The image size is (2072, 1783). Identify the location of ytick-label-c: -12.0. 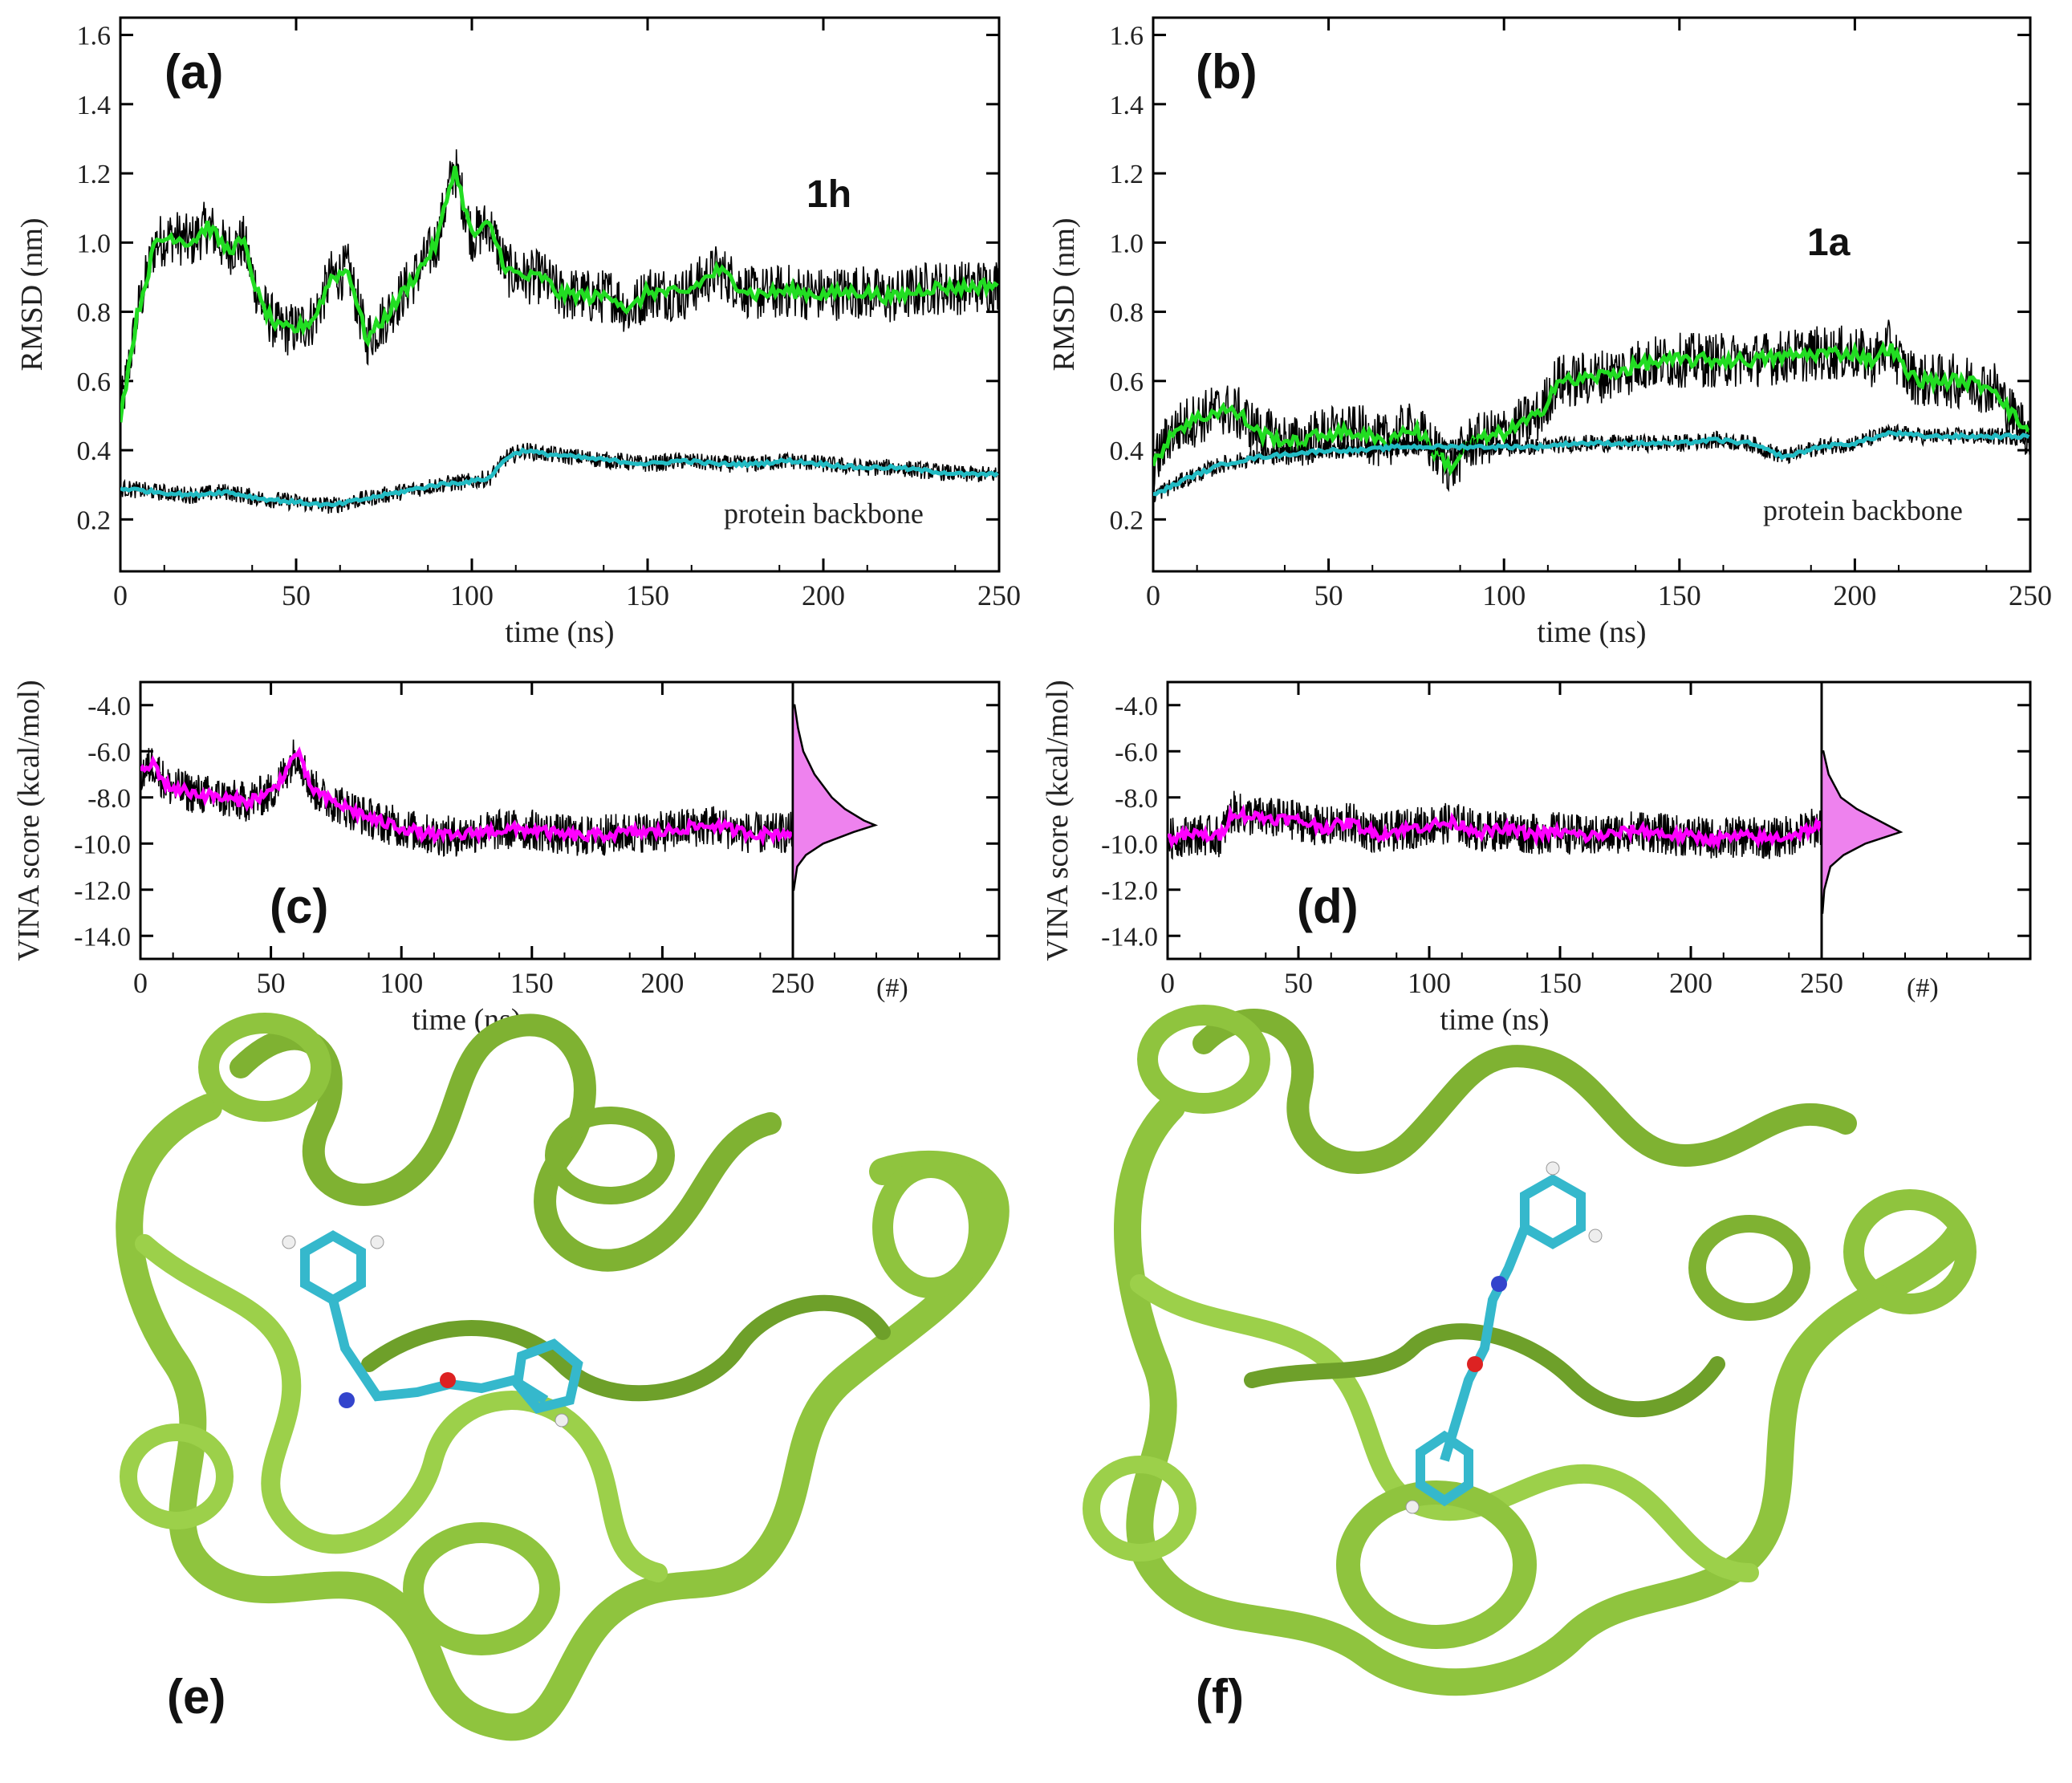
(102, 891).